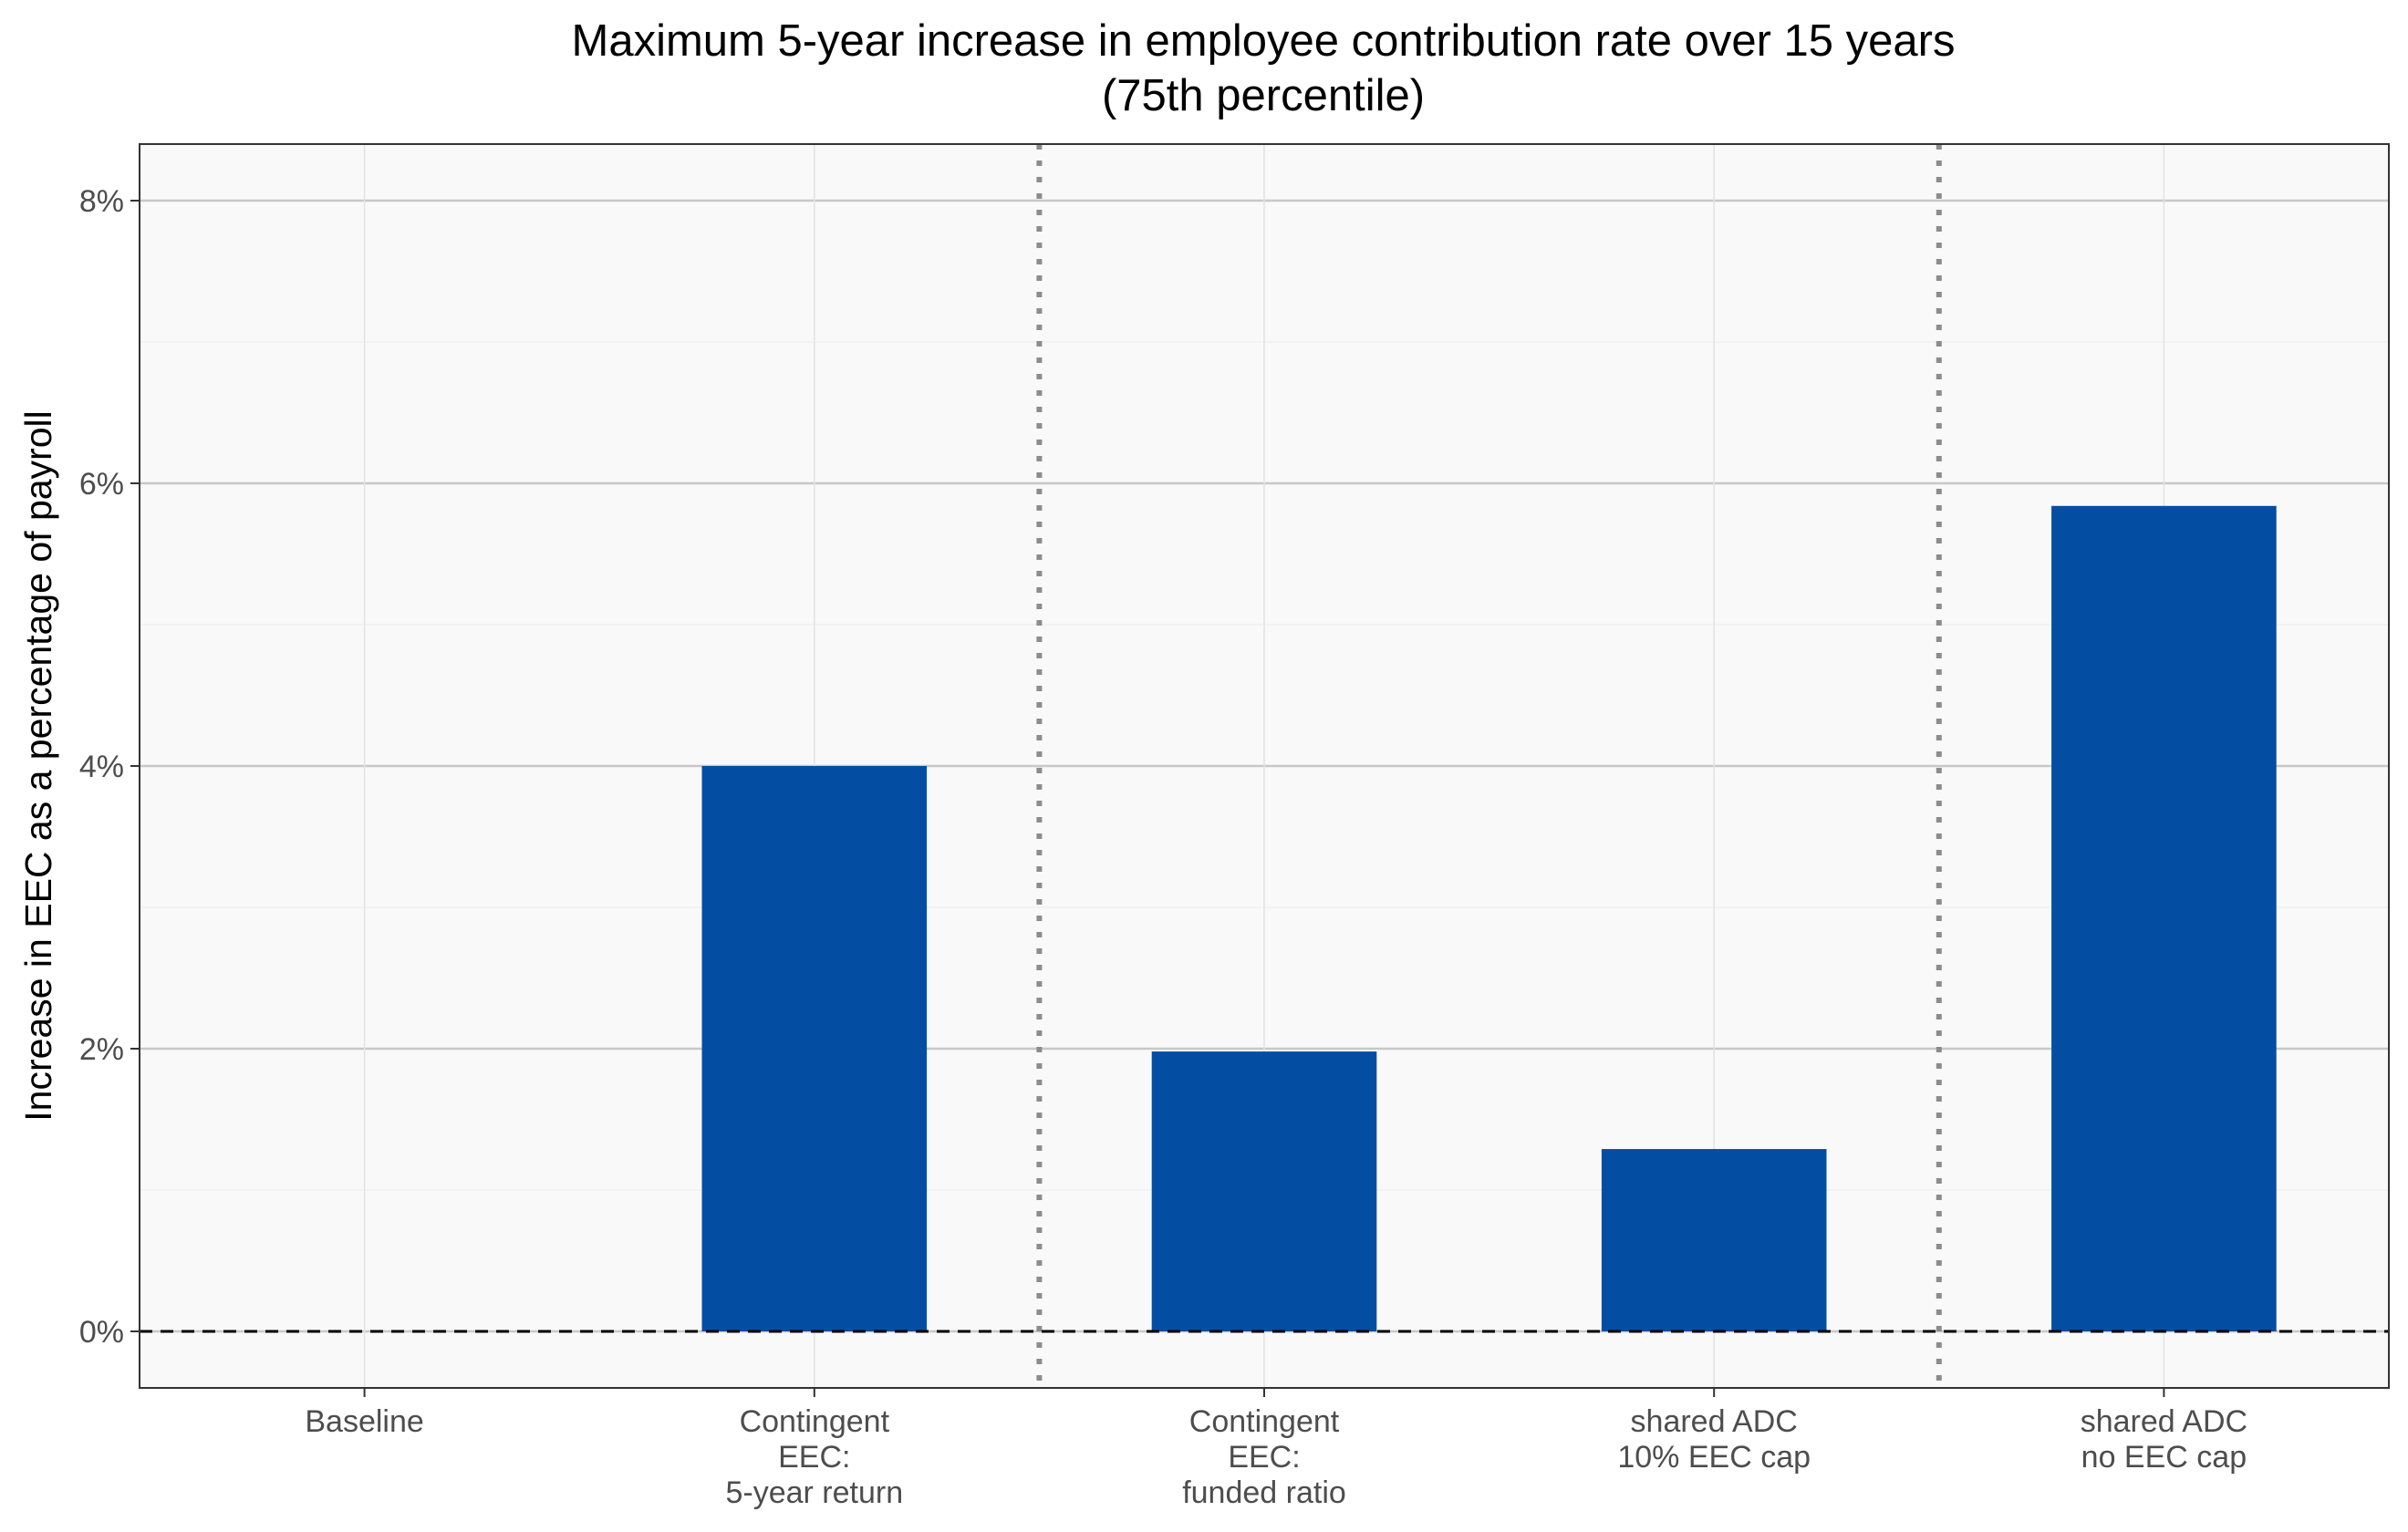 The height and width of the screenshot is (1532, 2408). I want to click on x-tick-label: Contingent EEC: funded ratio, so click(1264, 1457).